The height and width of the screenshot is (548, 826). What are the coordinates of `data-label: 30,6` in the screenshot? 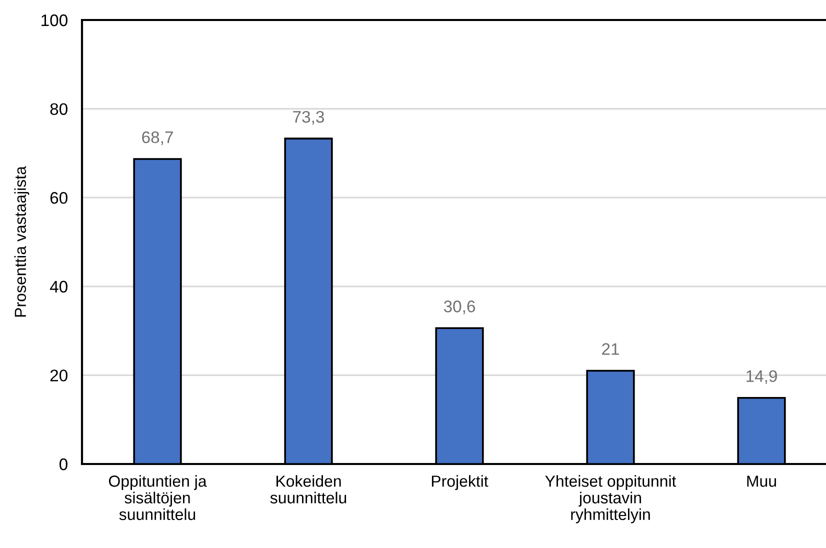 It's located at (459, 307).